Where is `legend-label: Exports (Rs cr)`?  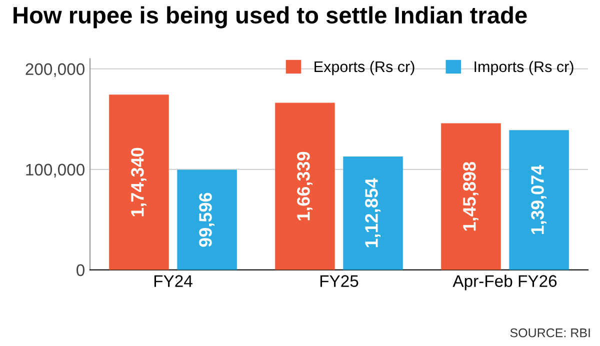
legend-label: Exports (Rs cr) is located at coordinates (364, 68).